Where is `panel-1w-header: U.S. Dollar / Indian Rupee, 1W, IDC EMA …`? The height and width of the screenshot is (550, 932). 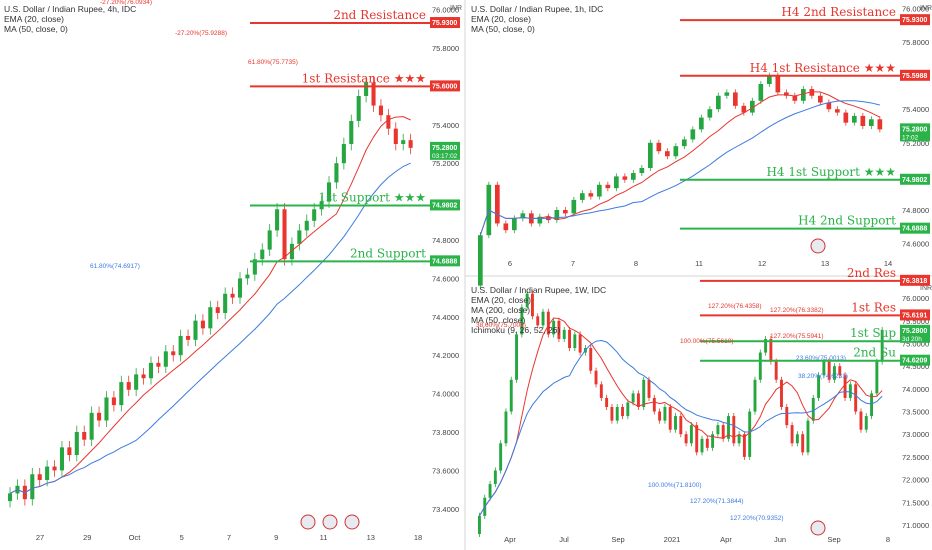
panel-1w-header: U.S. Dollar / Indian Rupee, 1W, IDC EMA … is located at coordinates (538, 310).